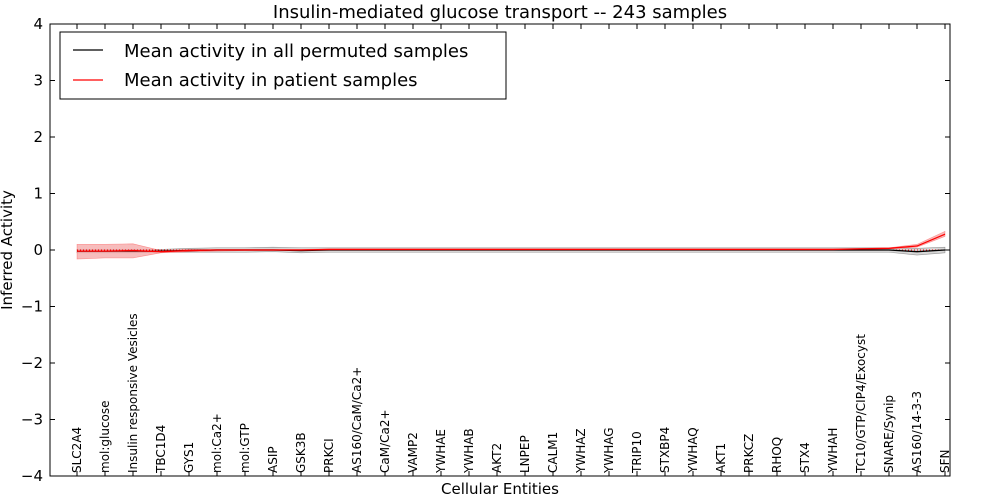  Describe the element at coordinates (32, 476) in the screenshot. I see `y-tick-label: −4` at that location.